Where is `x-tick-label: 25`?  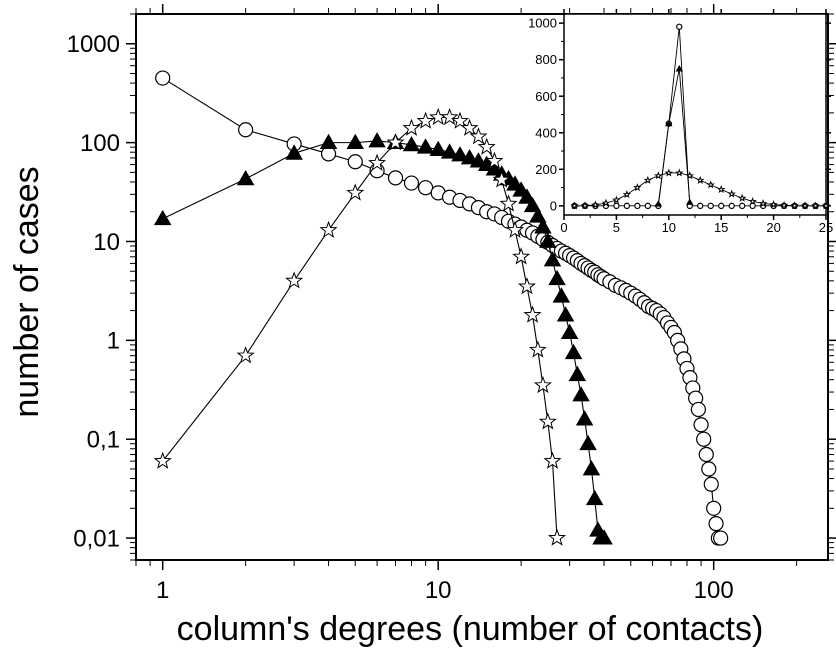 x-tick-label: 25 is located at coordinates (826, 227).